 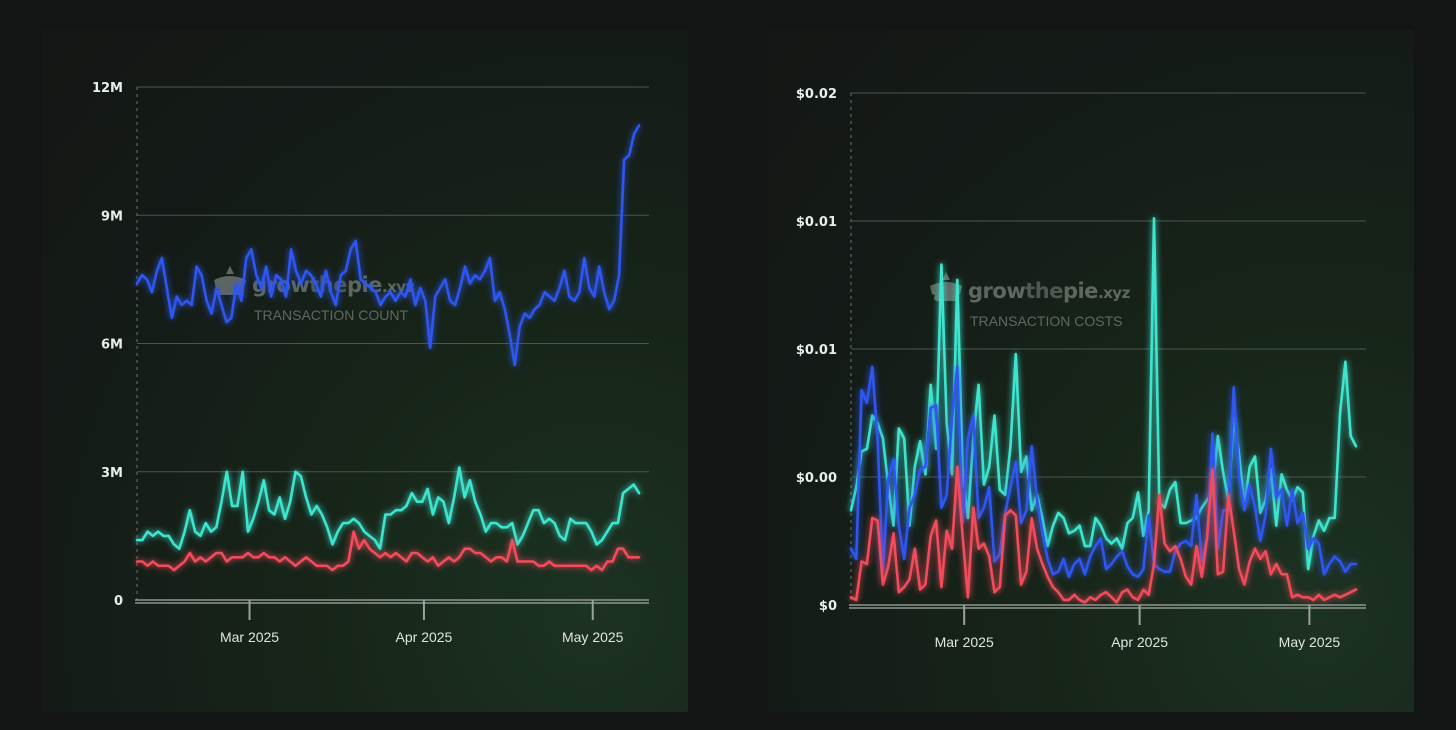 I want to click on y-tick-label: 9M, so click(x=112, y=216).